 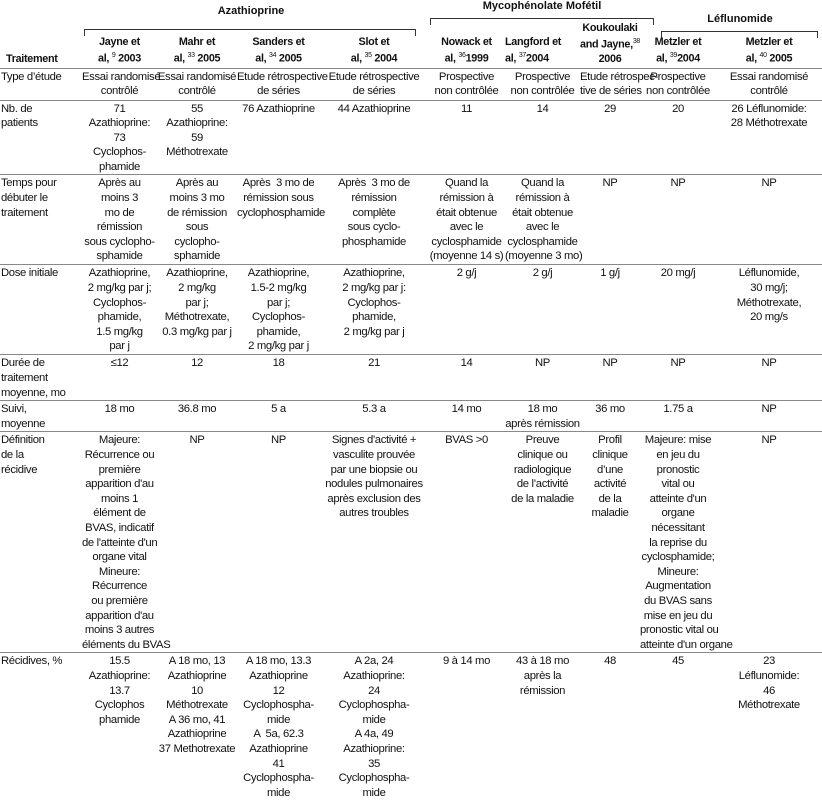 What do you see at coordinates (763, 55) in the screenshot?
I see `study-reference: 40` at bounding box center [763, 55].